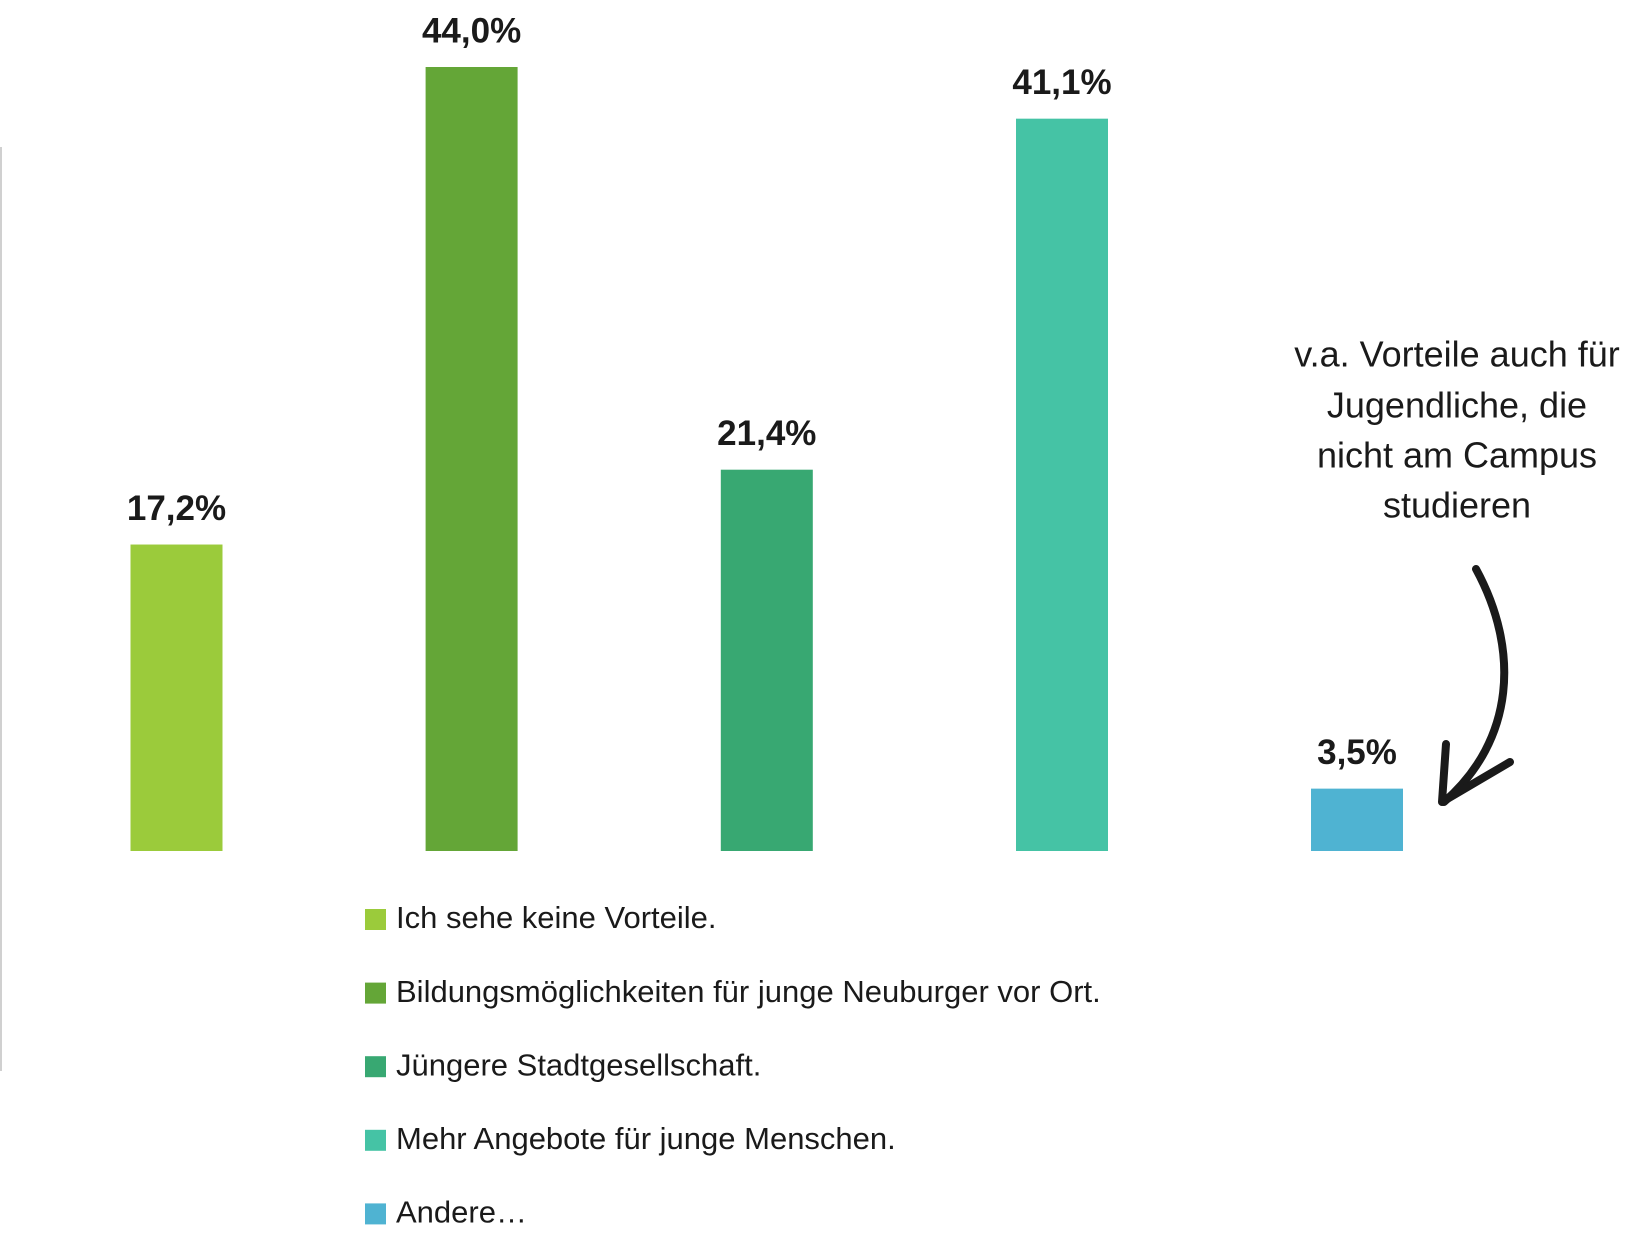 The height and width of the screenshot is (1239, 1647). What do you see at coordinates (578, 1064) in the screenshot?
I see `legend-label: Jüngere Stadtgesellschaft.` at bounding box center [578, 1064].